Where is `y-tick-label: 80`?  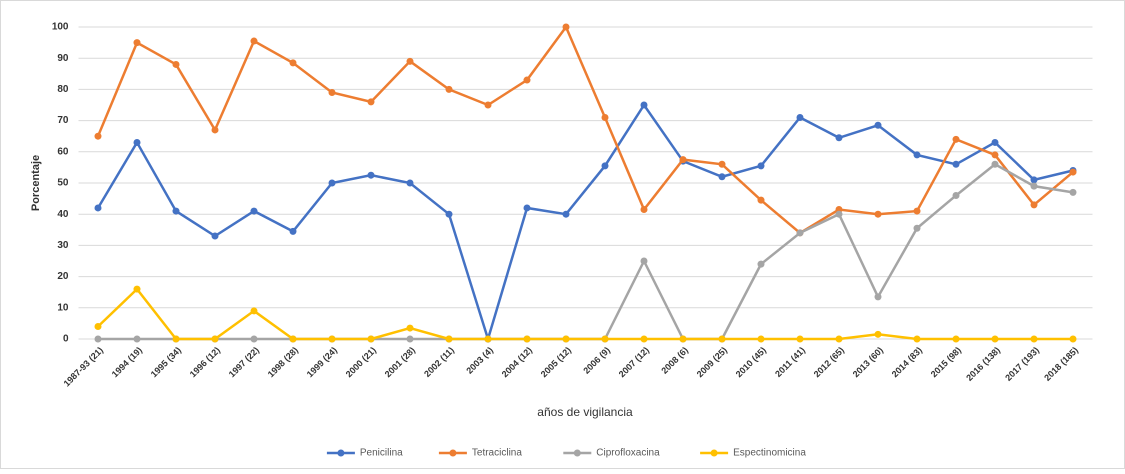
y-tick-label: 80 is located at coordinates (63, 89).